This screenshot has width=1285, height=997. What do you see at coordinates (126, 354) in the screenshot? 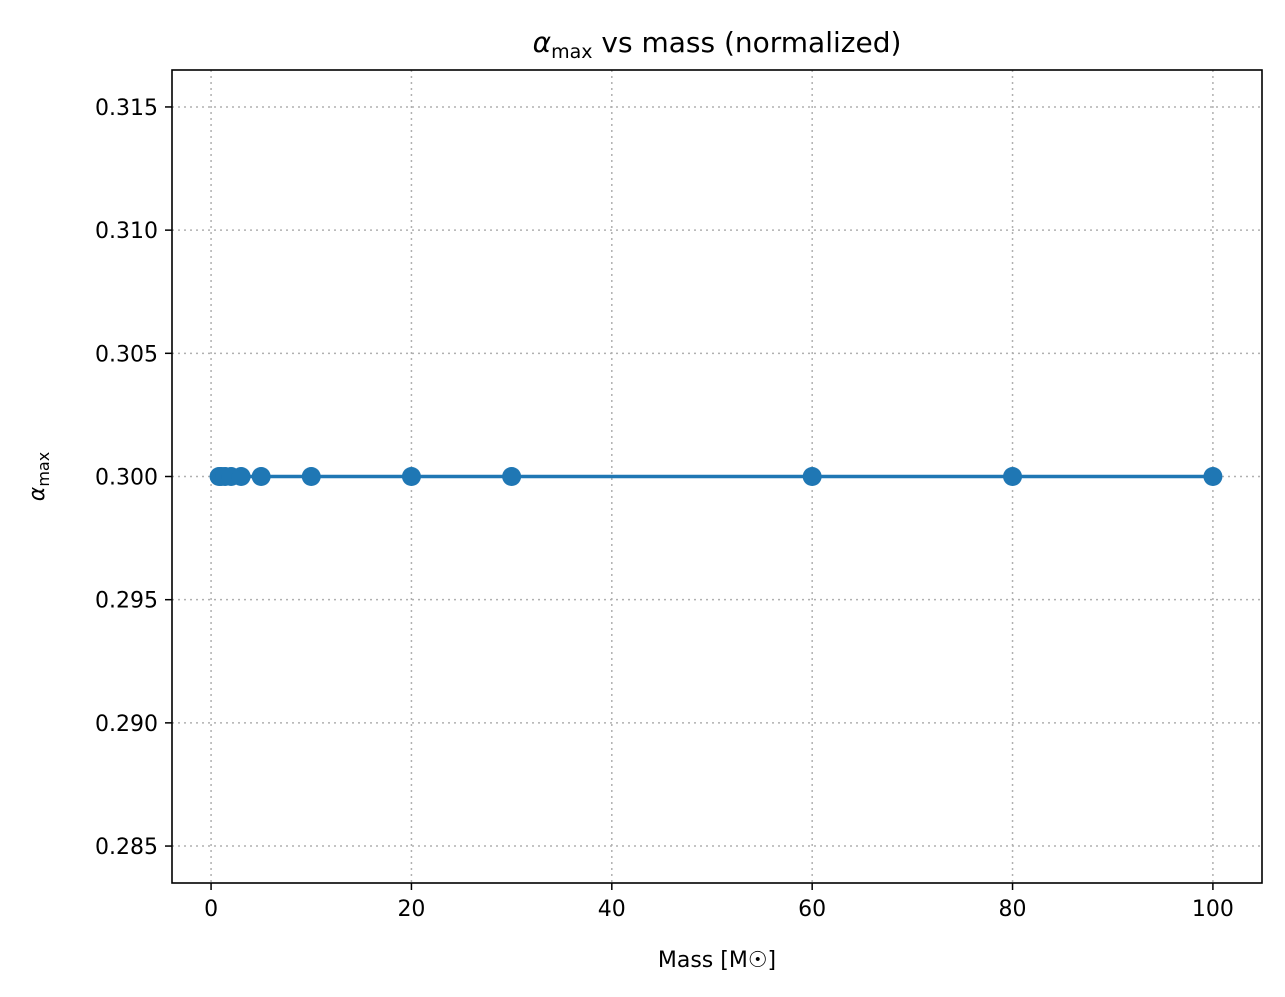
I see `y-tick-label: 0.305` at bounding box center [126, 354].